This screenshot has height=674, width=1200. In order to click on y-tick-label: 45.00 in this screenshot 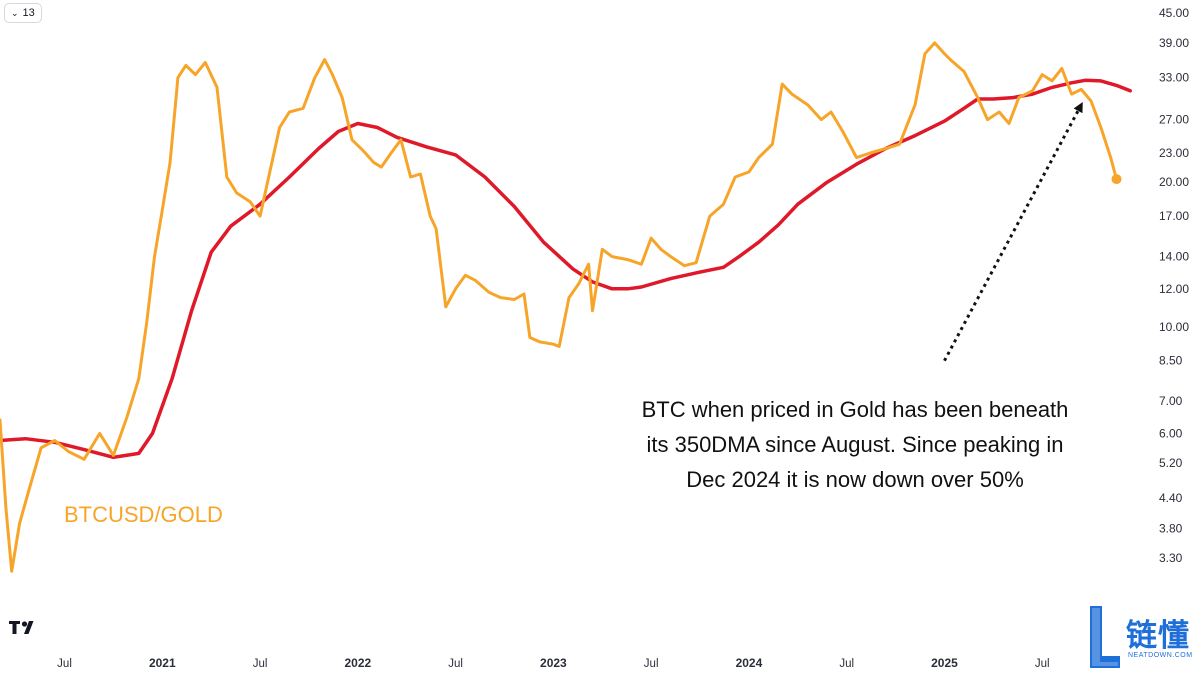, I will do `click(1174, 13)`.